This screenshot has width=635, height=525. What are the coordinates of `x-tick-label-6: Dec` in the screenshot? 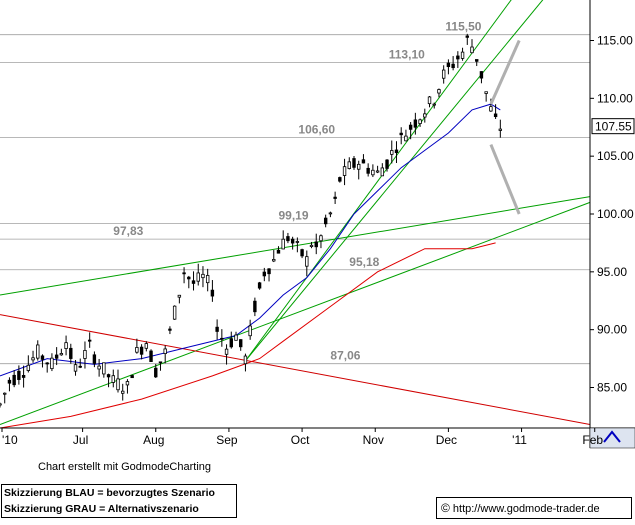 It's located at (446, 440).